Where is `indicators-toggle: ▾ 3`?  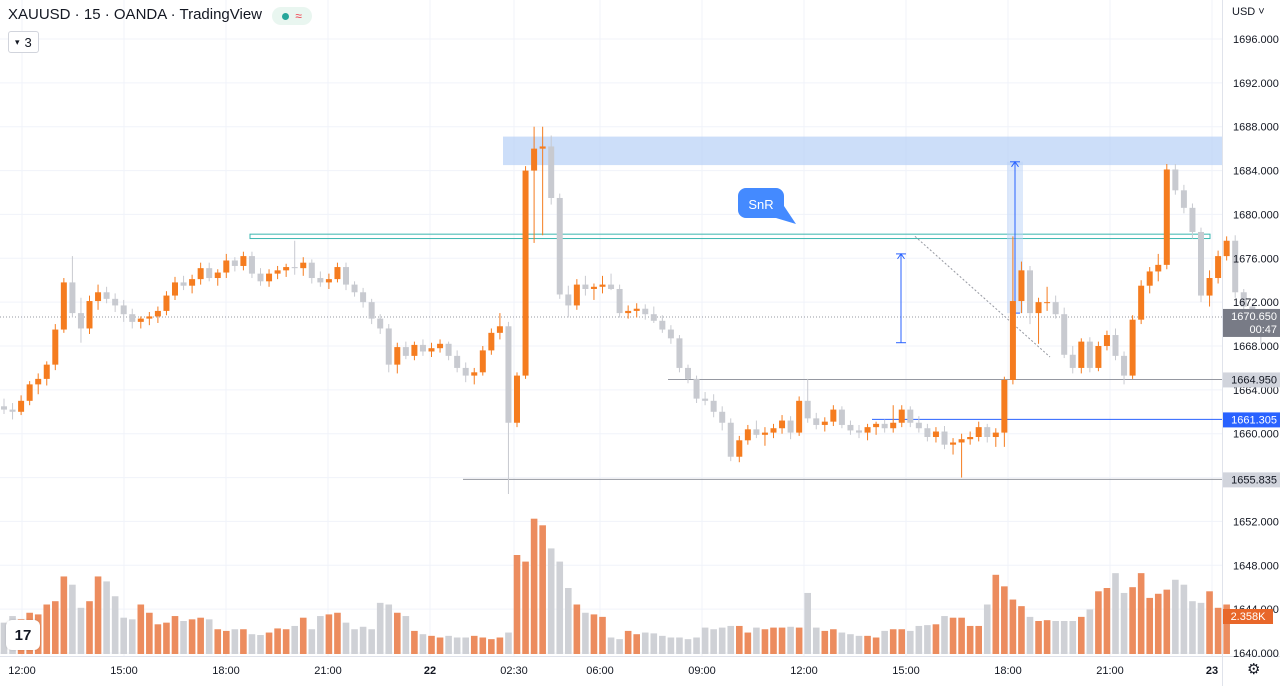 indicators-toggle: ▾ 3 is located at coordinates (23, 42).